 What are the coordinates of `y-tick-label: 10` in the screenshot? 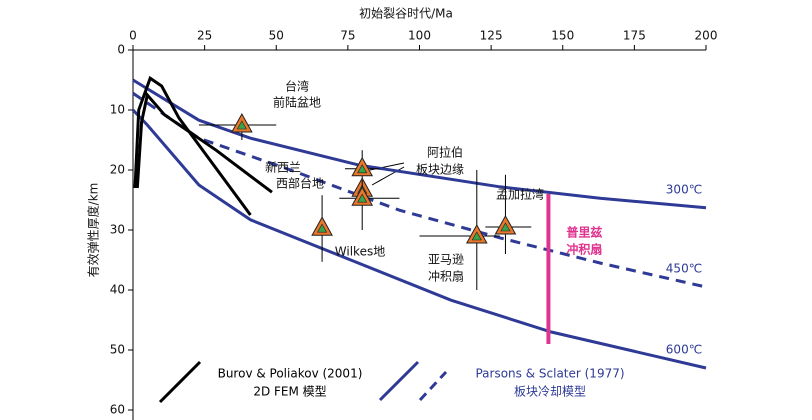 It's located at (117, 110).